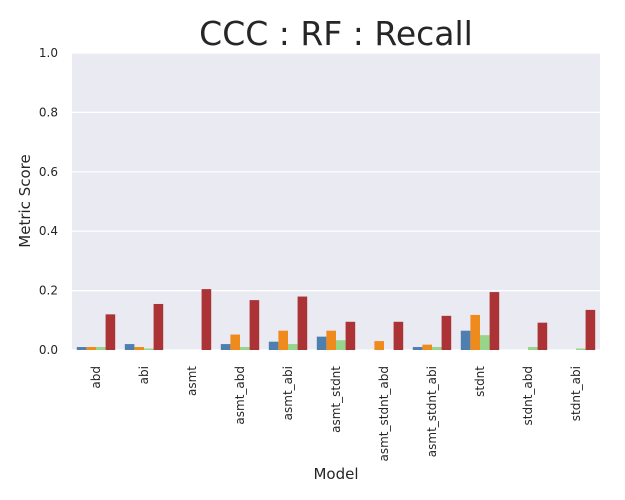 The height and width of the screenshot is (500, 625). What do you see at coordinates (96, 377) in the screenshot?
I see `x-tick-label: abd` at bounding box center [96, 377].